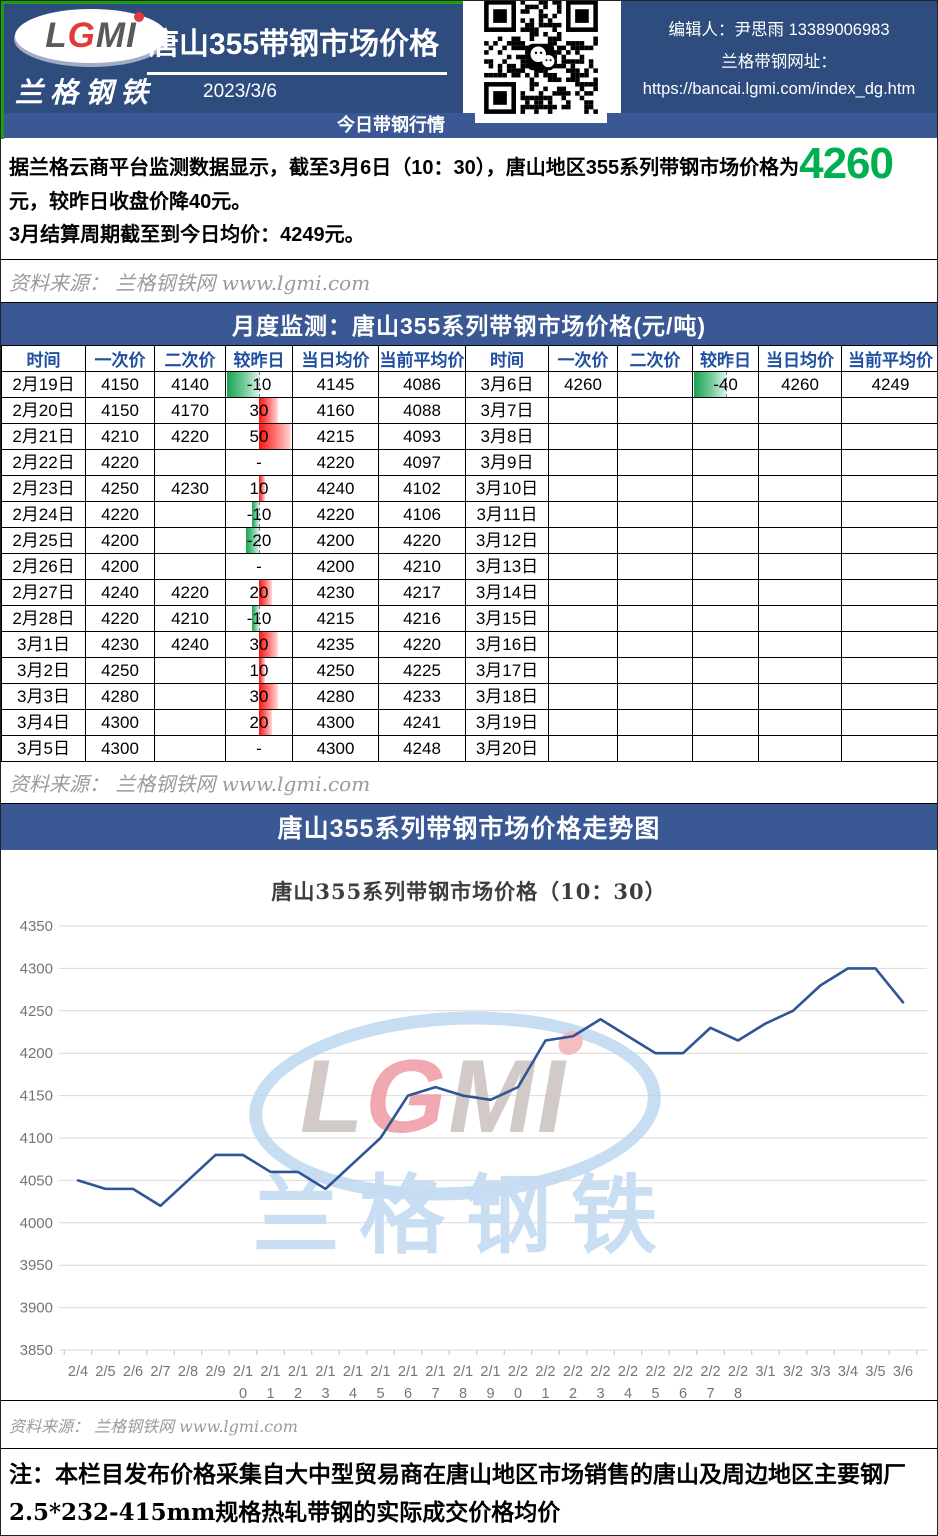 This screenshot has width=938, height=1536. What do you see at coordinates (36, 1096) in the screenshot?
I see `svg-text: 4150` at bounding box center [36, 1096].